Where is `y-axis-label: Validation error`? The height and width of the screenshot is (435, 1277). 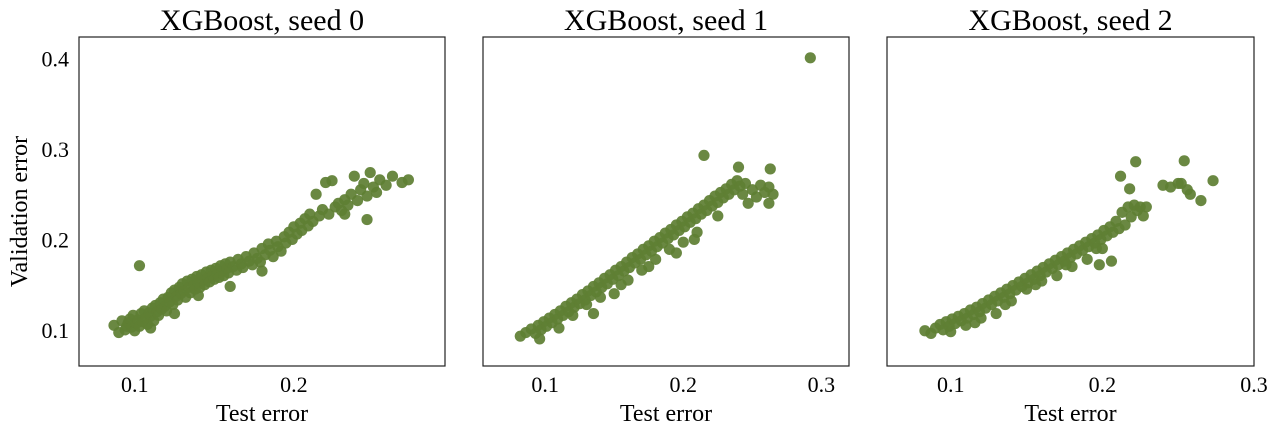 y-axis-label: Validation error is located at coordinates (20, 211).